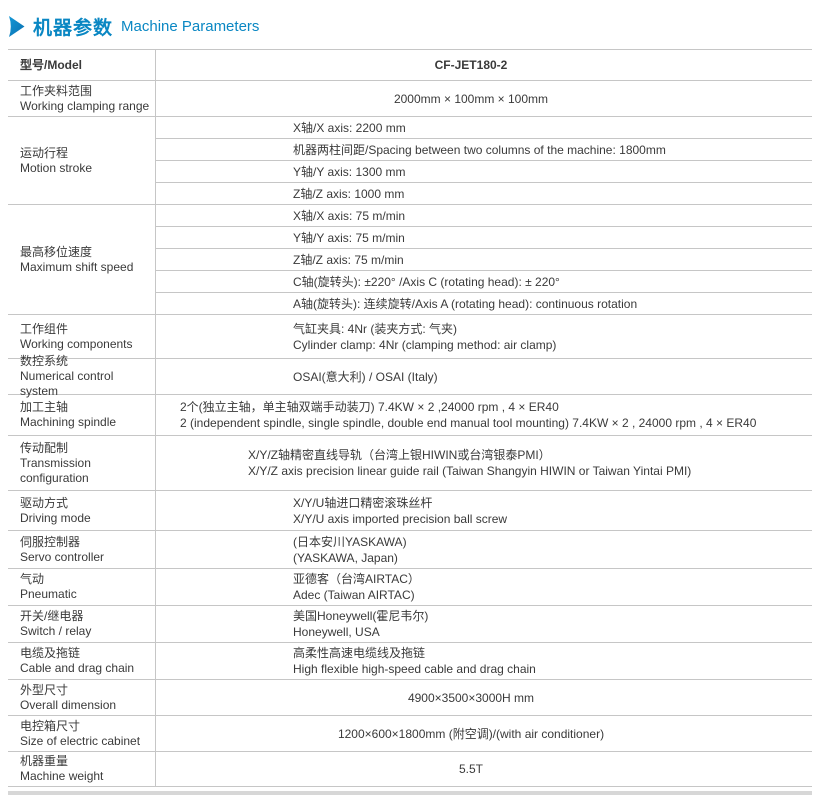 This screenshot has width=820, height=801. I want to click on row-label: 传动配制 Transmission configuration, so click(82, 463).